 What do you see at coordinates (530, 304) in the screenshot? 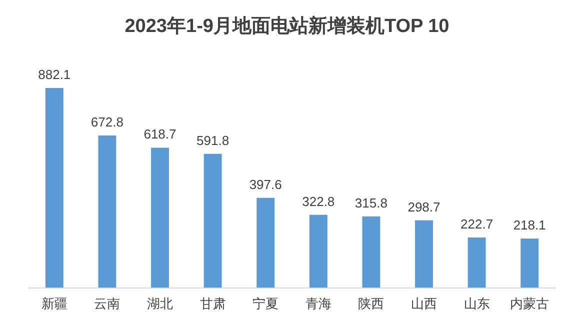
I see `x-tick-label: 内蒙古` at bounding box center [530, 304].